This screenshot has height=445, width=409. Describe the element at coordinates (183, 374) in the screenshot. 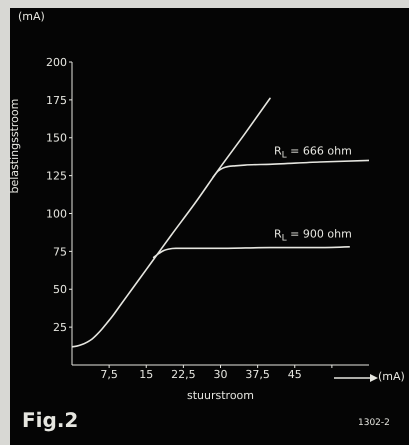

I see `x-tick-label: 22,5` at that location.